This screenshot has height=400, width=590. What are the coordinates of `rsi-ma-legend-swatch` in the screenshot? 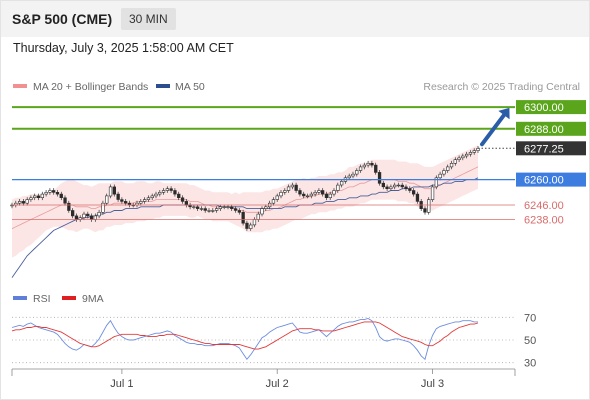 It's located at (69, 298).